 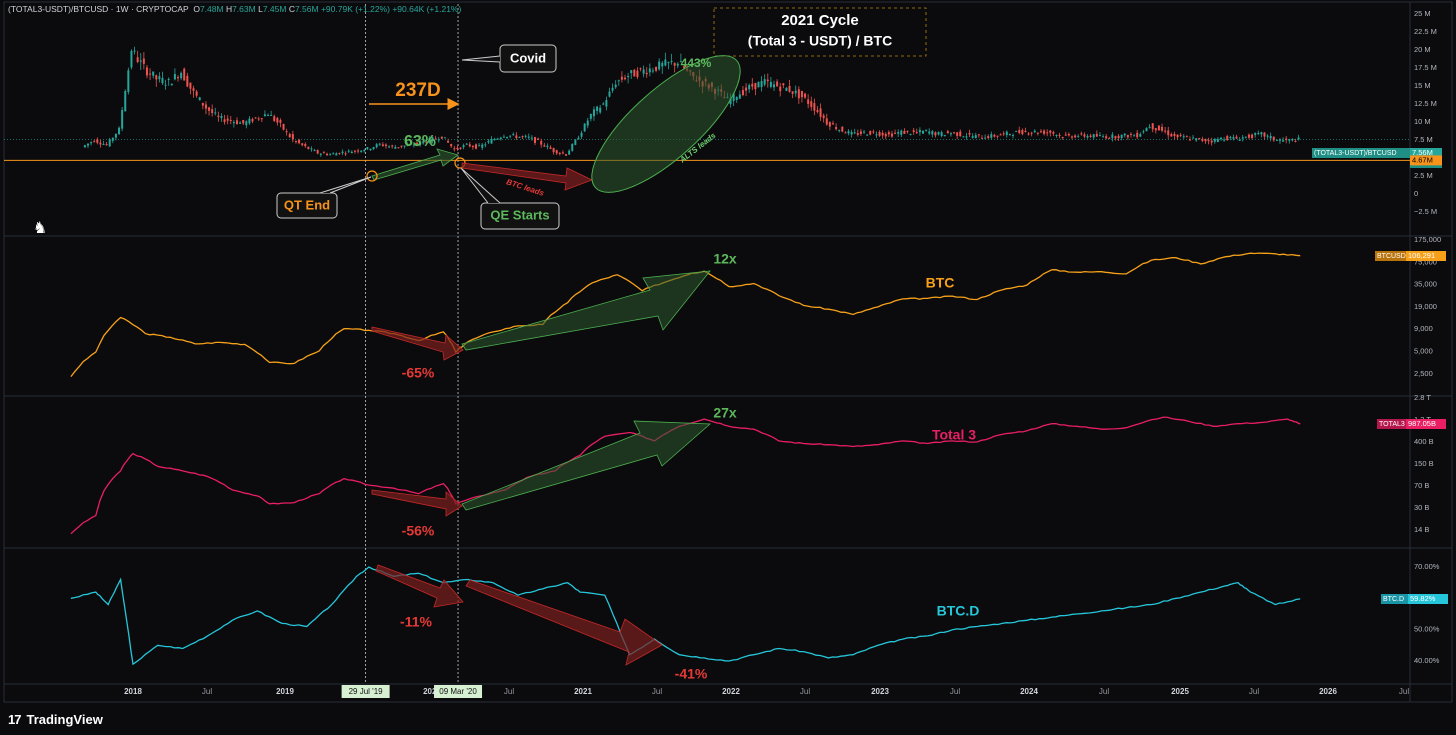 What do you see at coordinates (1424, 463) in the screenshot?
I see `total3-axis-tick: 150 B` at bounding box center [1424, 463].